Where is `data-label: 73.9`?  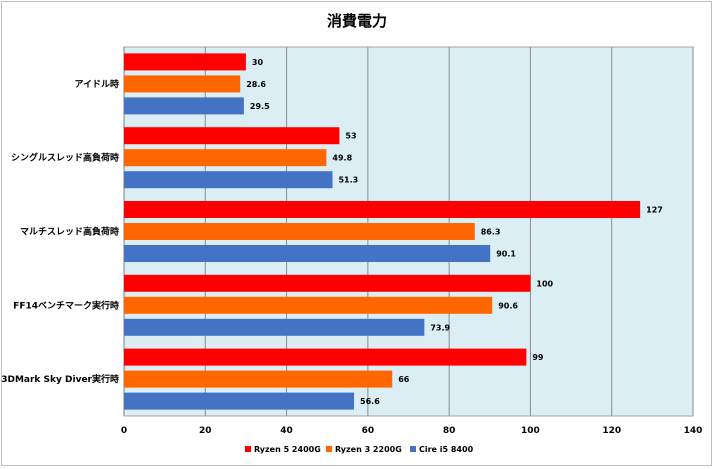 data-label: 73.9 is located at coordinates (440, 327).